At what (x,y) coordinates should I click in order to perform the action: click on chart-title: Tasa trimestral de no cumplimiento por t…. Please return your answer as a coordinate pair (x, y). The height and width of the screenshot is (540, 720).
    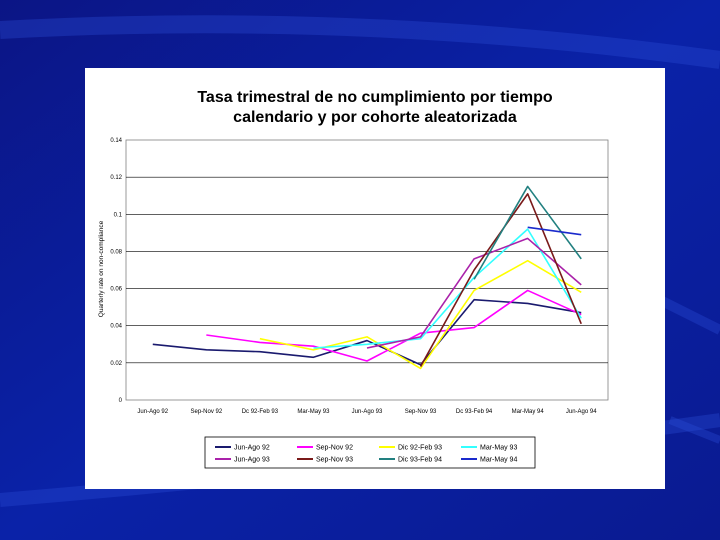
    Looking at the image, I should click on (375, 107).